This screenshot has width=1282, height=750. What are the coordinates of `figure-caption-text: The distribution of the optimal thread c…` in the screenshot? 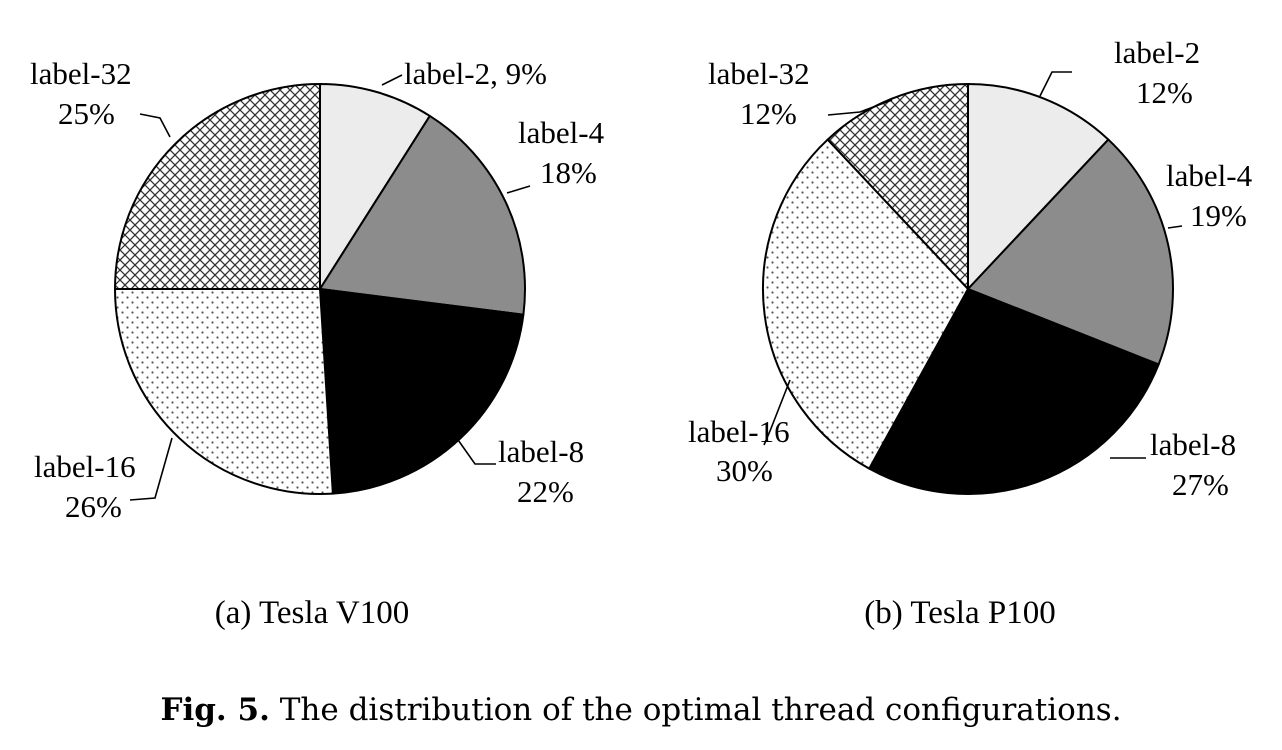 It's located at (695, 710).